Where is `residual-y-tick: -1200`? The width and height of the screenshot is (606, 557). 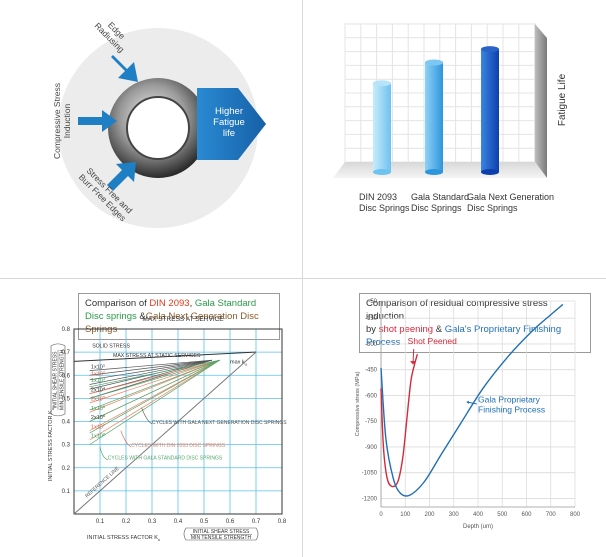
residual-y-tick: -1200 is located at coordinates (370, 499).